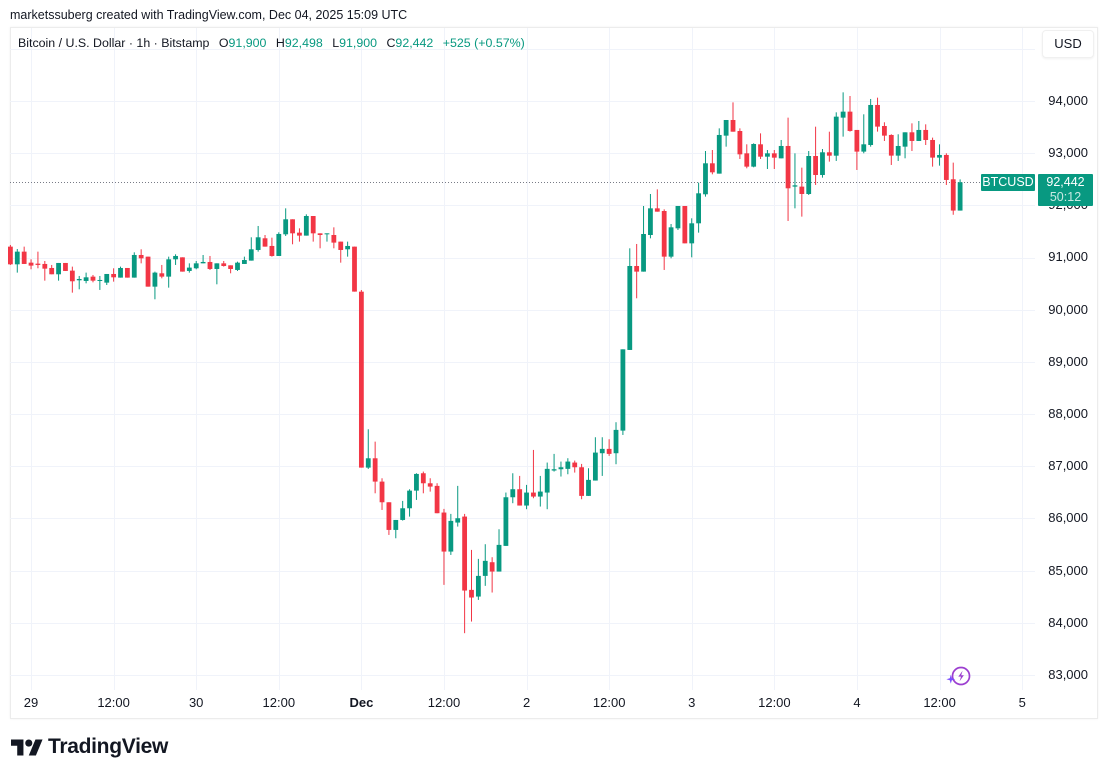 Image resolution: width=1107 pixels, height=776 pixels. Describe the element at coordinates (280, 43) in the screenshot. I see `legend-high-label: H` at that location.